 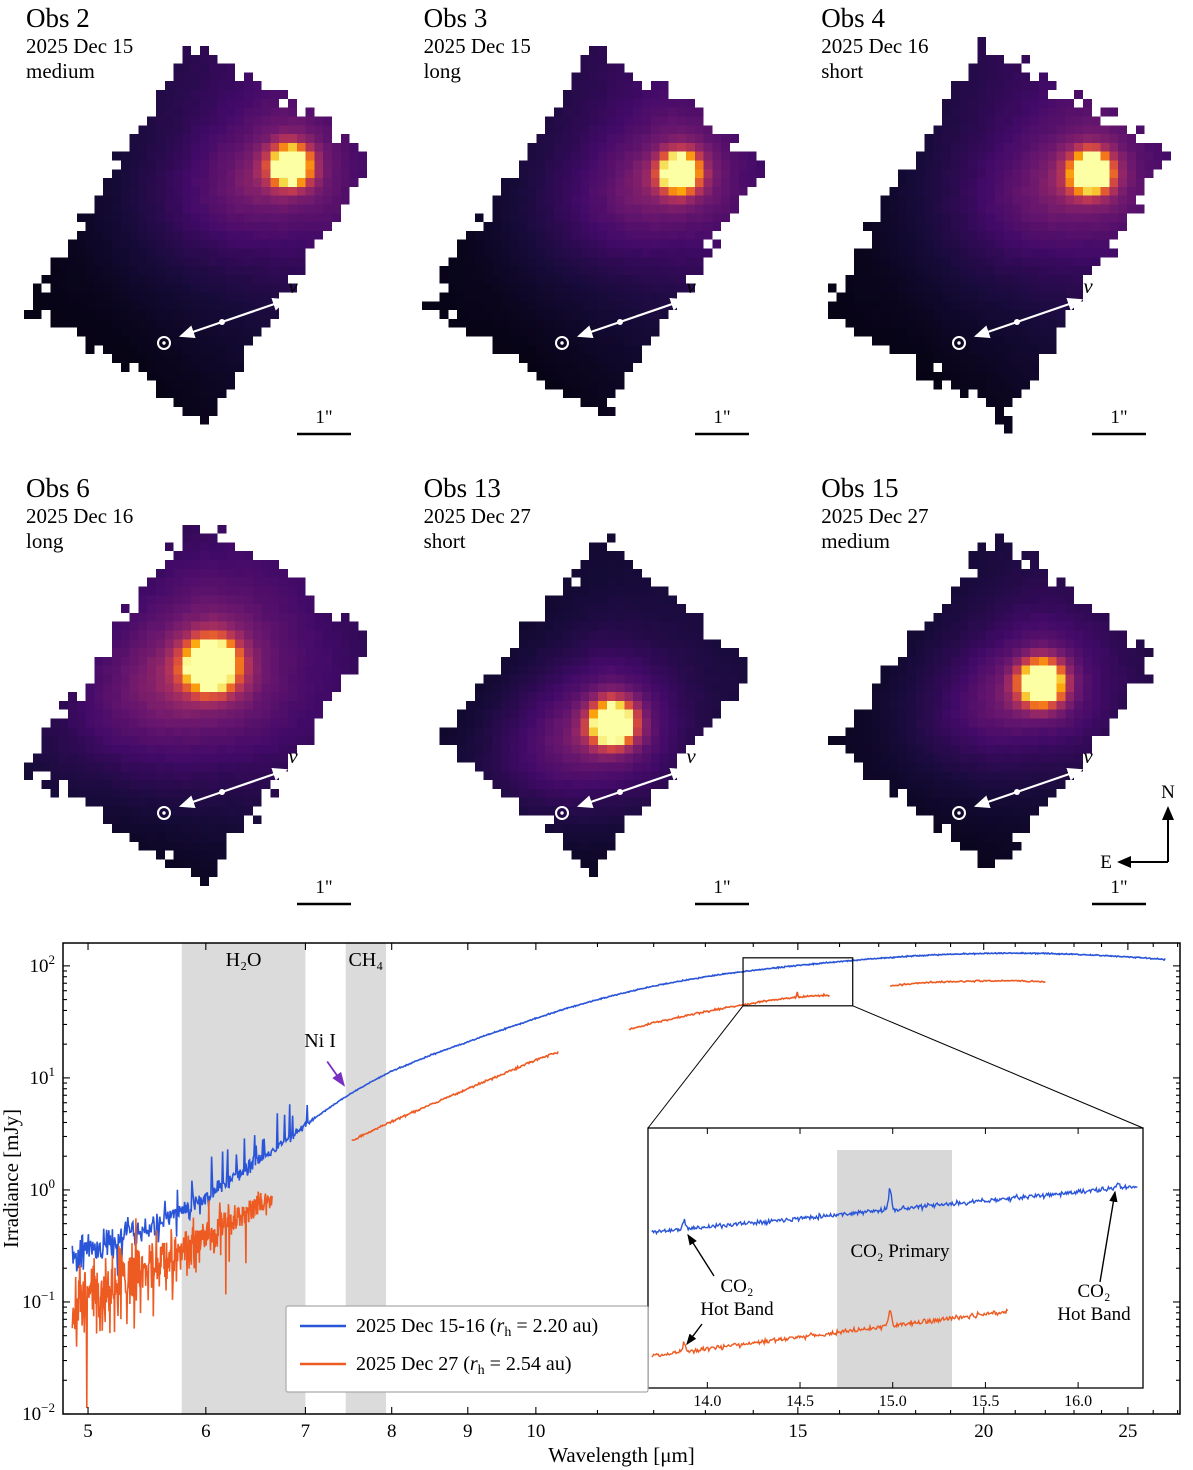 What do you see at coordinates (320, 1041) in the screenshot?
I see `ni-annotation-label: Ni I` at bounding box center [320, 1041].